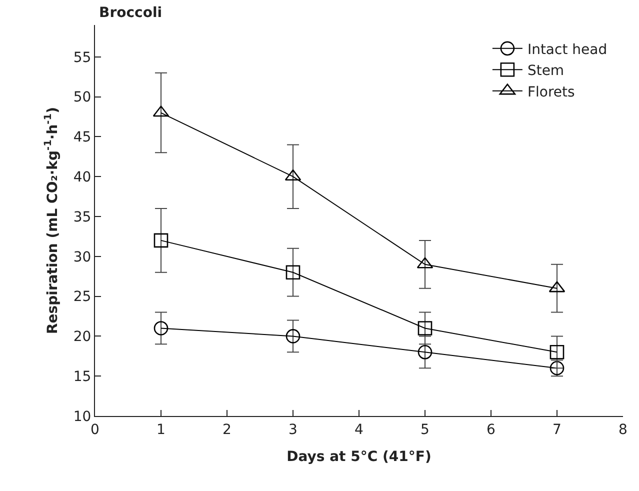 The width and height of the screenshot is (639, 491). What do you see at coordinates (82, 138) in the screenshot?
I see `y-tick-label: 45` at bounding box center [82, 138].